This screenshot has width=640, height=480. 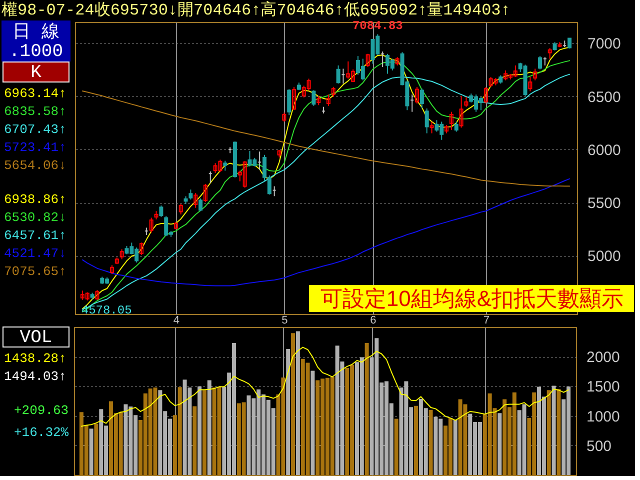 What do you see at coordinates (35, 271) in the screenshot?
I see `text: 7075.65↑` at bounding box center [35, 271].